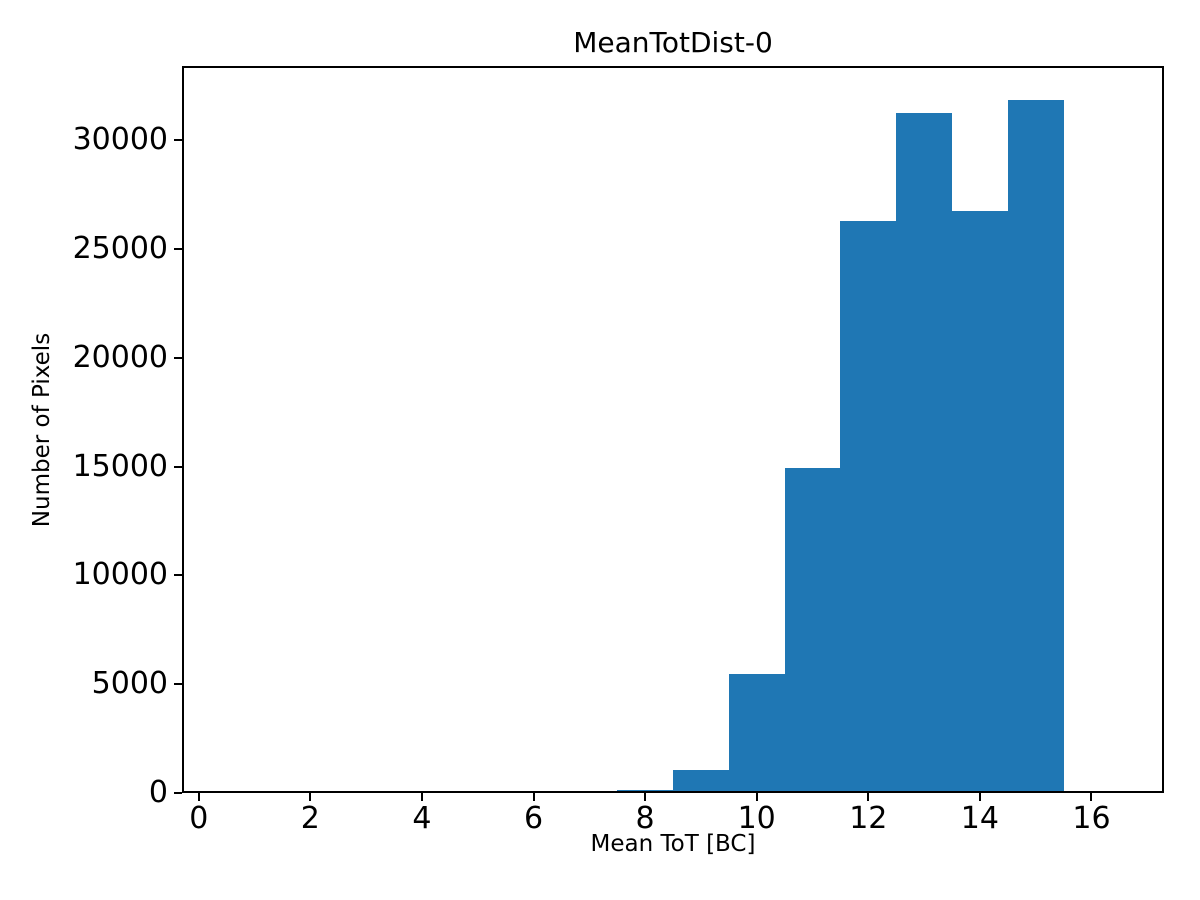 Image resolution: width=1200 pixels, height=900 pixels. What do you see at coordinates (868, 818) in the screenshot?
I see `x-axis-tick-label: 12` at bounding box center [868, 818].